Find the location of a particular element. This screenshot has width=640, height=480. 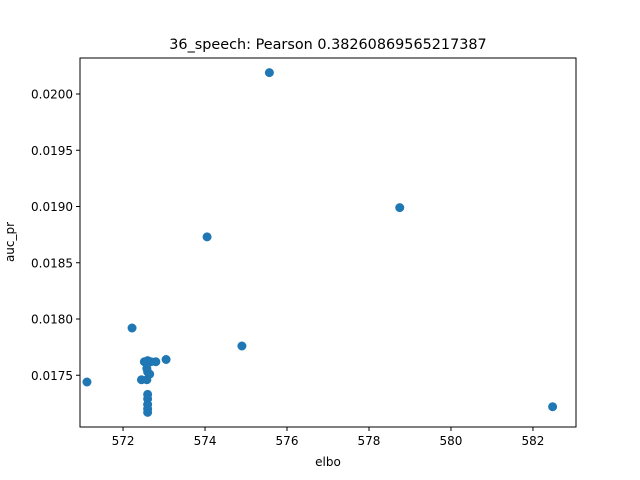

y-tick-label: 0.0185 is located at coordinates (52, 263).